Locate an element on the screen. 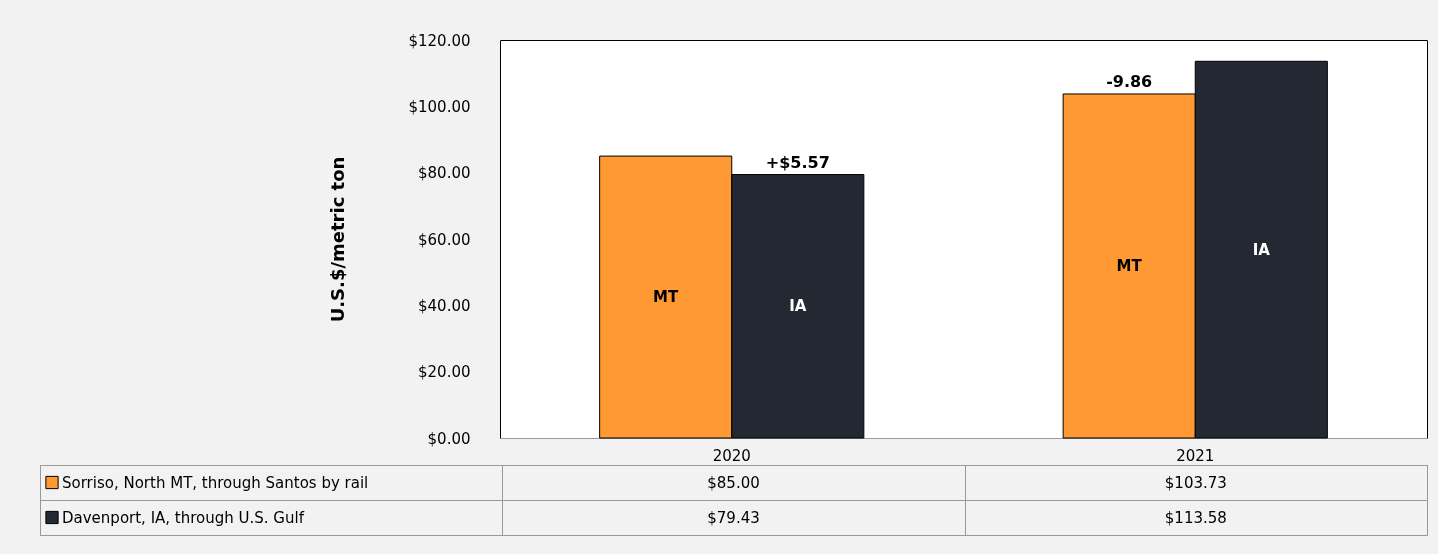 Image resolution: width=1438 pixels, height=554 pixels. annotation: +$5.57 is located at coordinates (797, 162).